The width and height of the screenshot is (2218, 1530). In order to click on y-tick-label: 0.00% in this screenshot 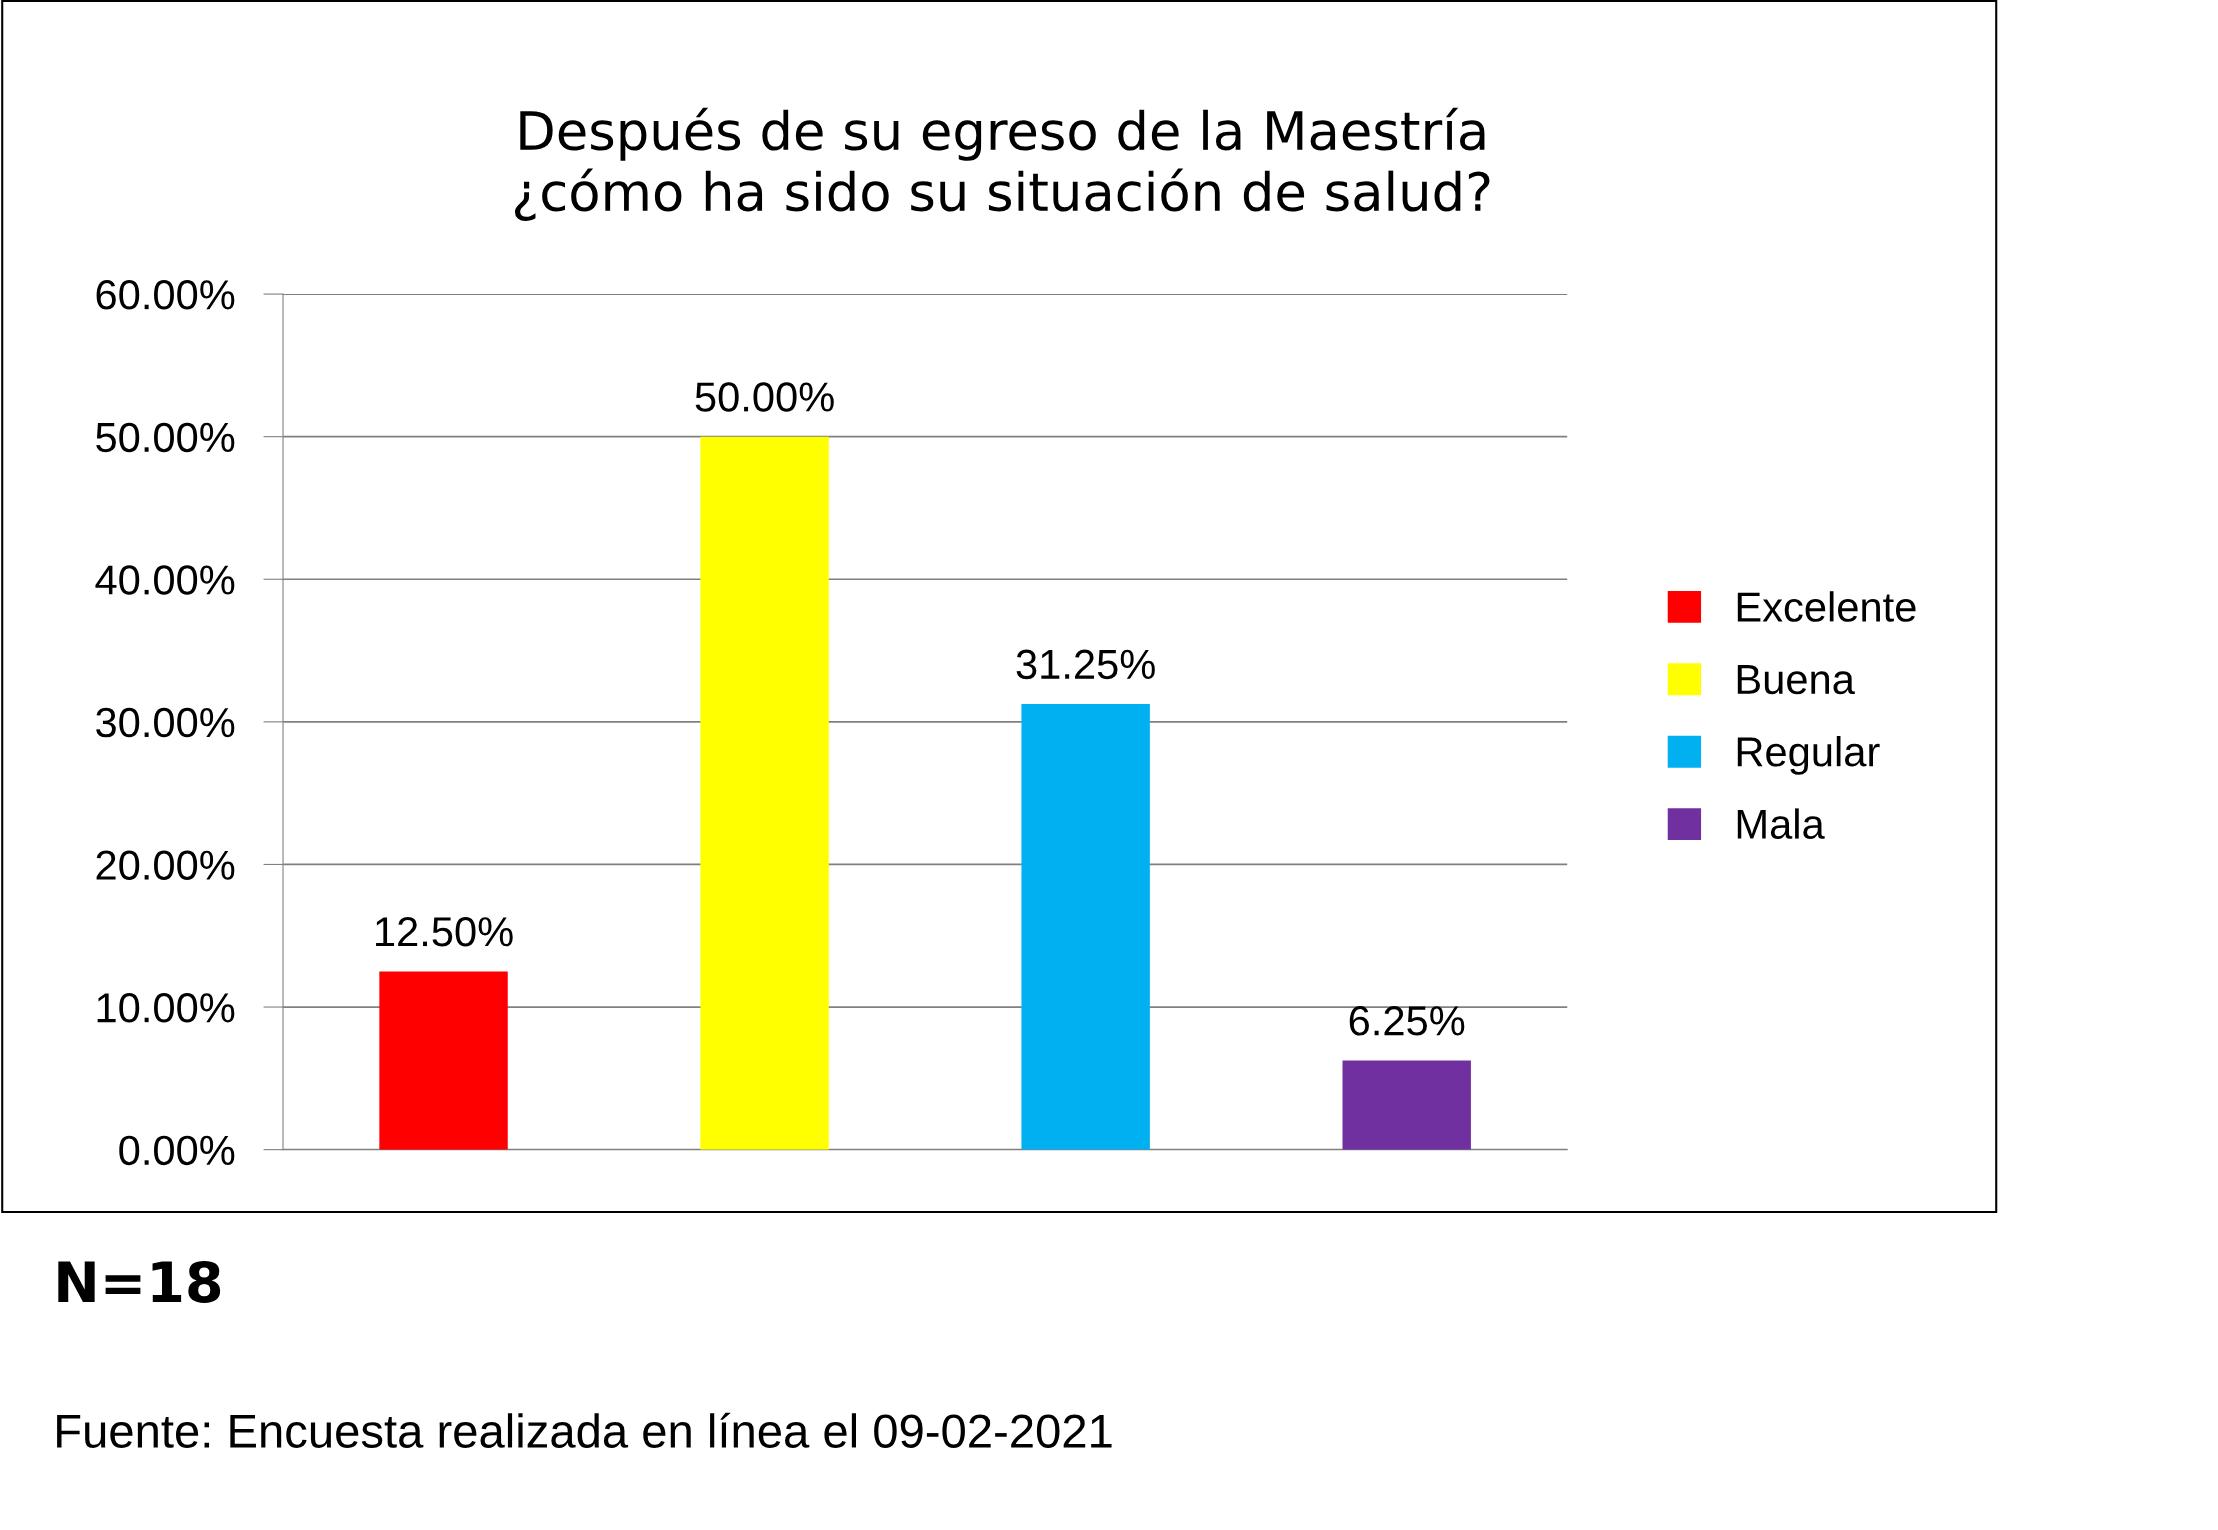, I will do `click(177, 1150)`.